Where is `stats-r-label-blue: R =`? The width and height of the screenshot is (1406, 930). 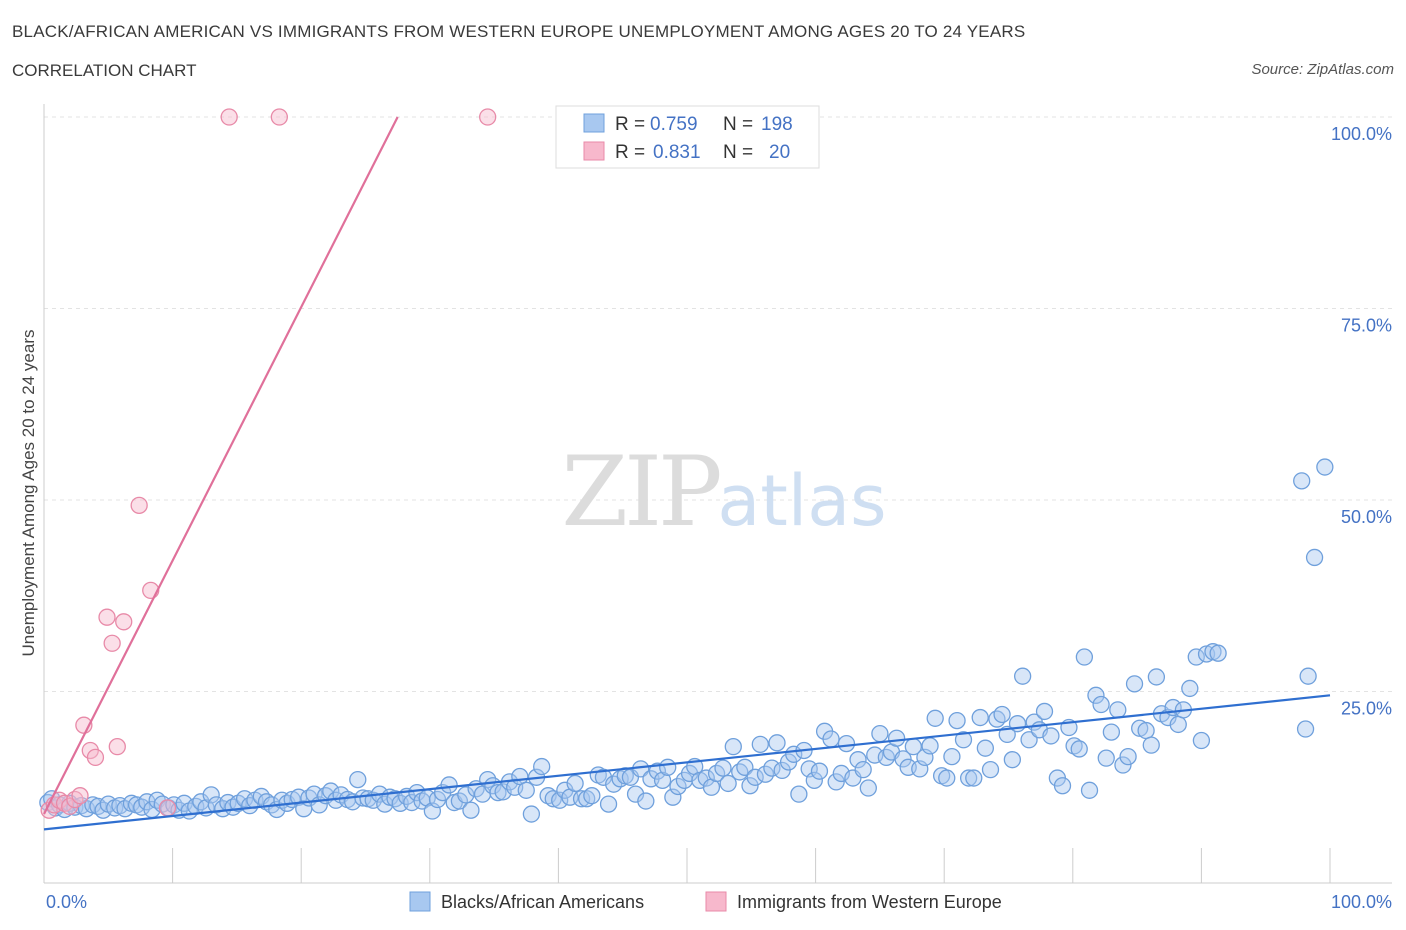 stats-r-label-blue: R = is located at coordinates (630, 124).